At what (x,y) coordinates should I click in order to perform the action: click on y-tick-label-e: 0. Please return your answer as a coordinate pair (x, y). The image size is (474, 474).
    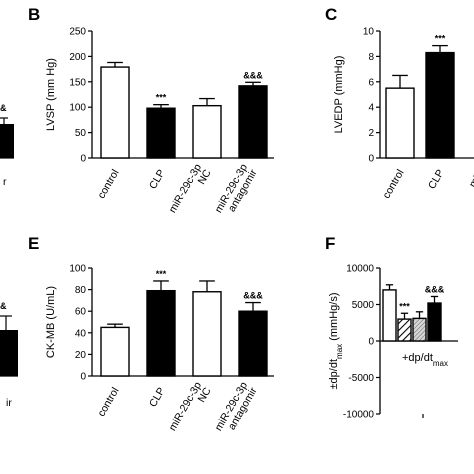
    Looking at the image, I should click on (83, 377).